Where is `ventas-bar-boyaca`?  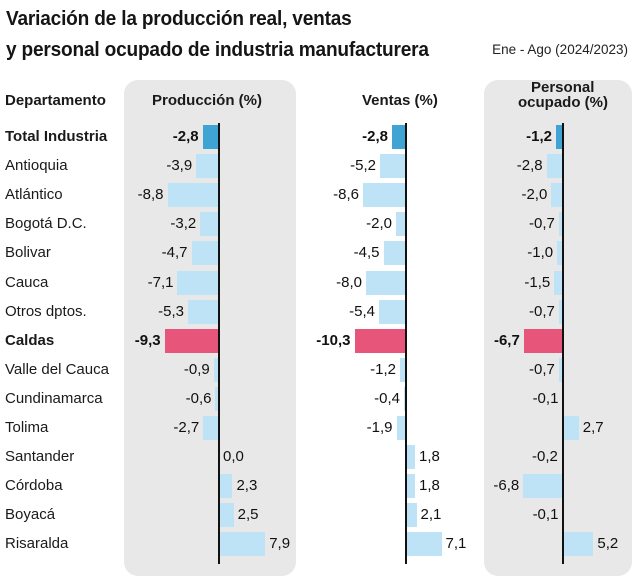
ventas-bar-boyaca is located at coordinates (411, 515).